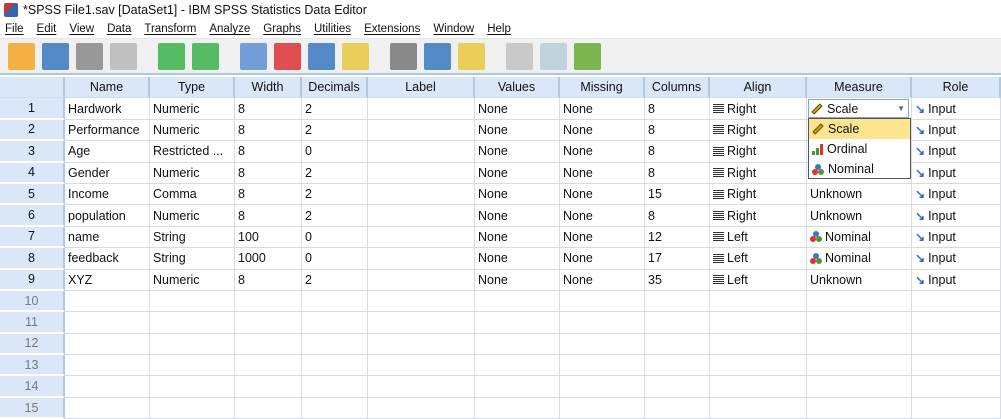  Describe the element at coordinates (171, 56) in the screenshot. I see `undo-icon` at that location.